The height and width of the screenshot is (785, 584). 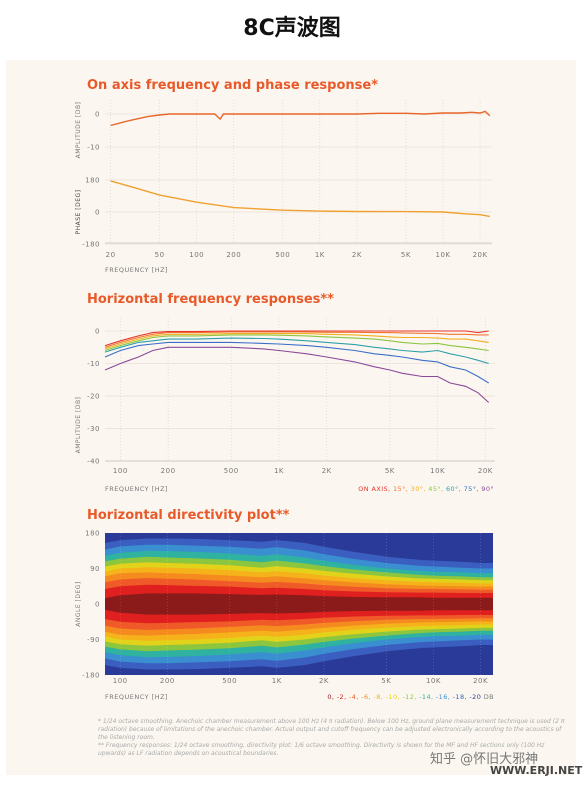 What do you see at coordinates (320, 255) in the screenshot?
I see `chart1-x-tick-label: 1K` at bounding box center [320, 255].